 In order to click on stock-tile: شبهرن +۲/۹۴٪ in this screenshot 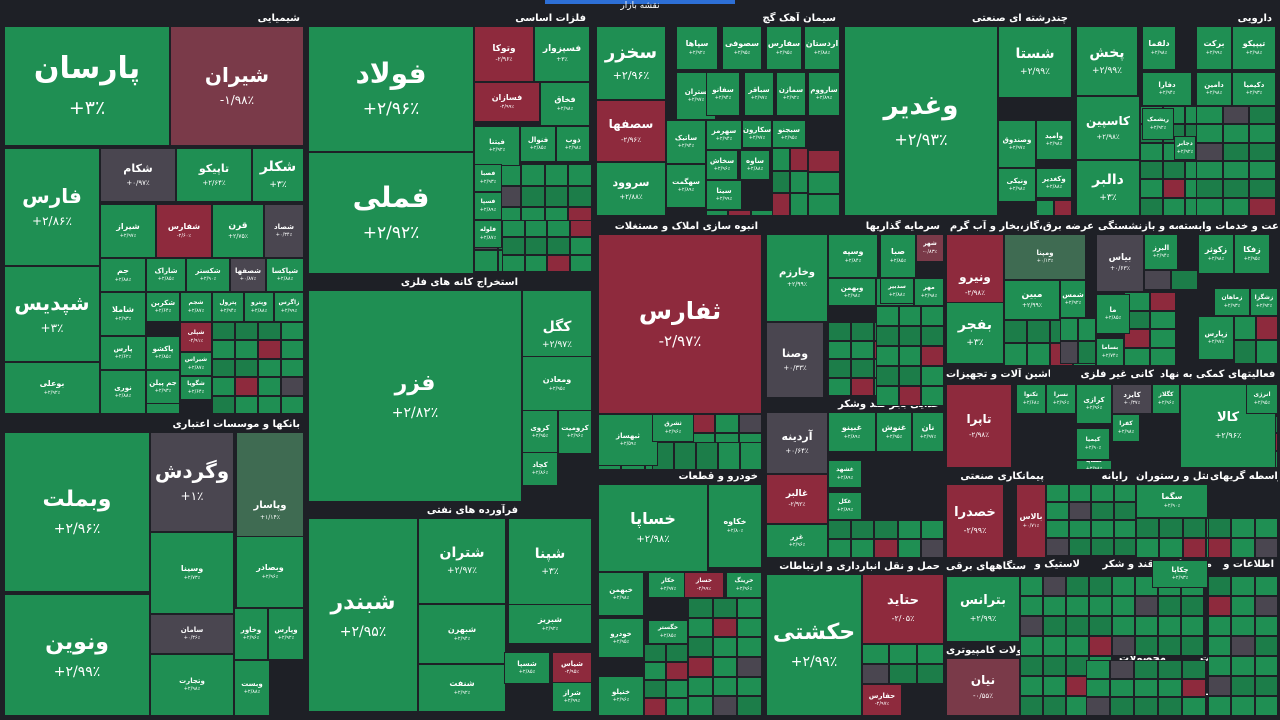, I will do `click(462, 634)`.